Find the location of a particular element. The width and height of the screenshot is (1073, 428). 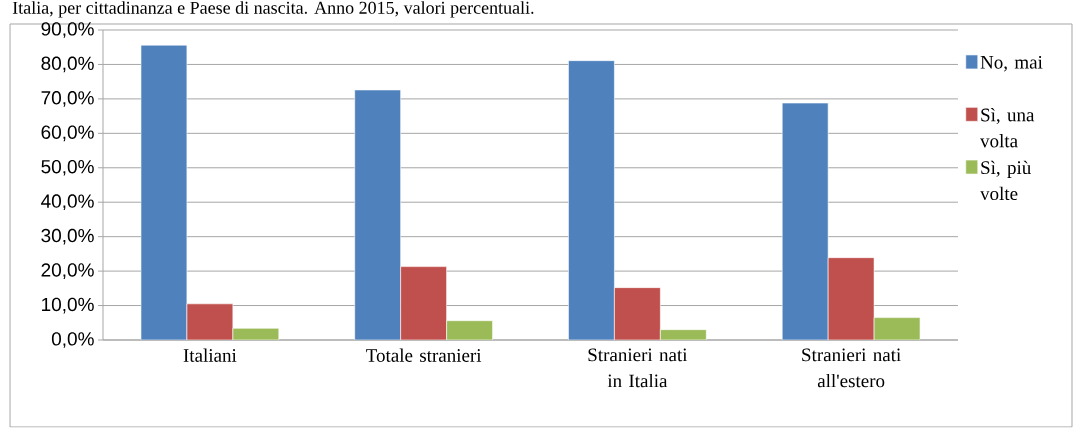

x-tick-label: Stranieri nati in Italia is located at coordinates (638, 368).